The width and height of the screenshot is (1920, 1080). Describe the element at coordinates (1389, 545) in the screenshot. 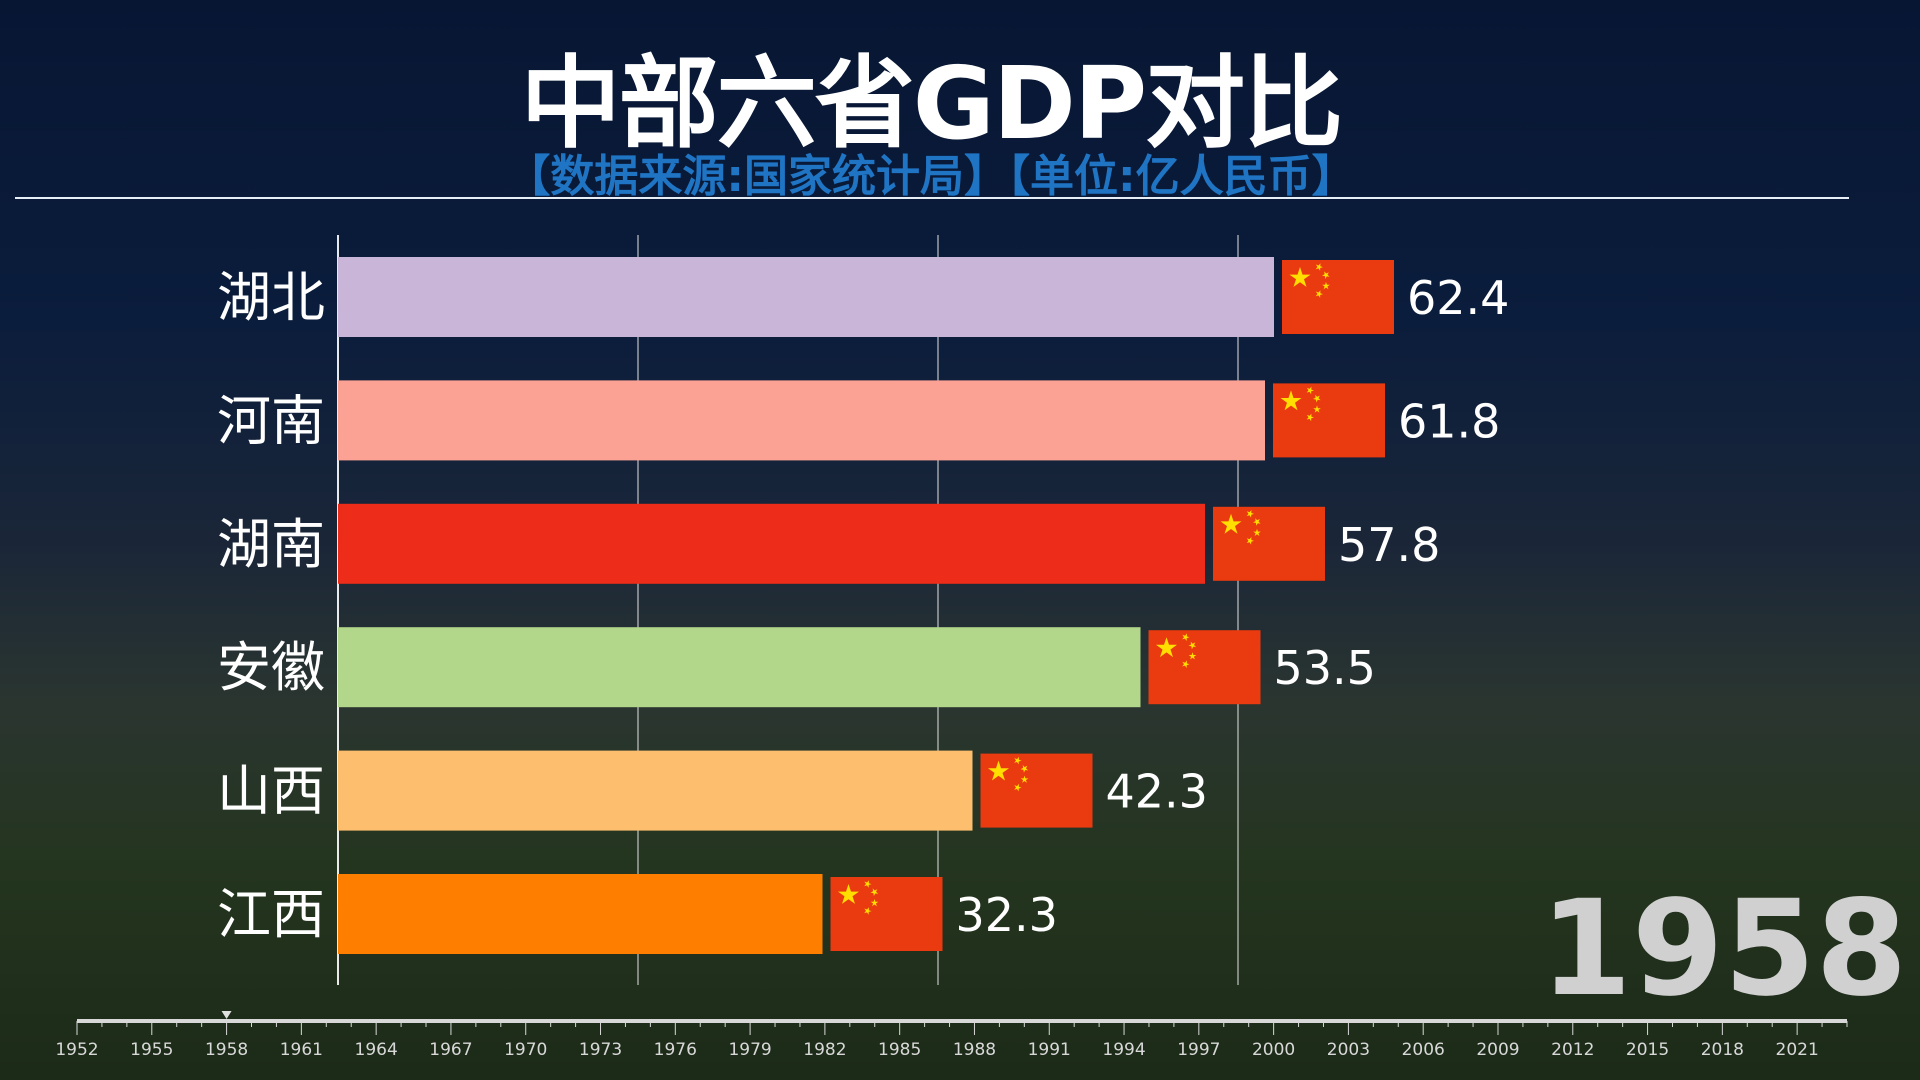

I see `value-label: 57.8` at that location.